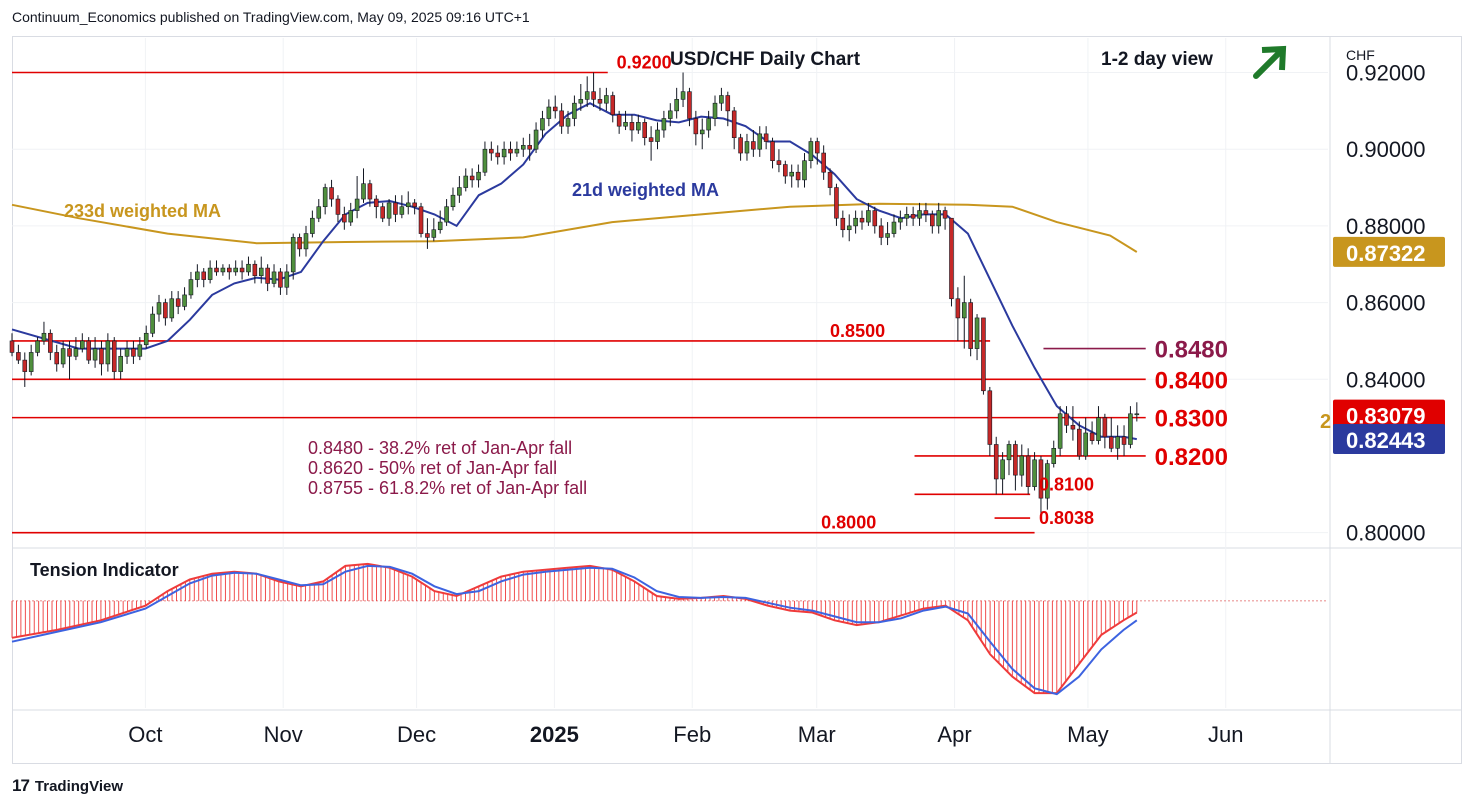 The height and width of the screenshot is (808, 1474). What do you see at coordinates (1225, 734) in the screenshot?
I see `time-tick-label: Jun` at bounding box center [1225, 734].